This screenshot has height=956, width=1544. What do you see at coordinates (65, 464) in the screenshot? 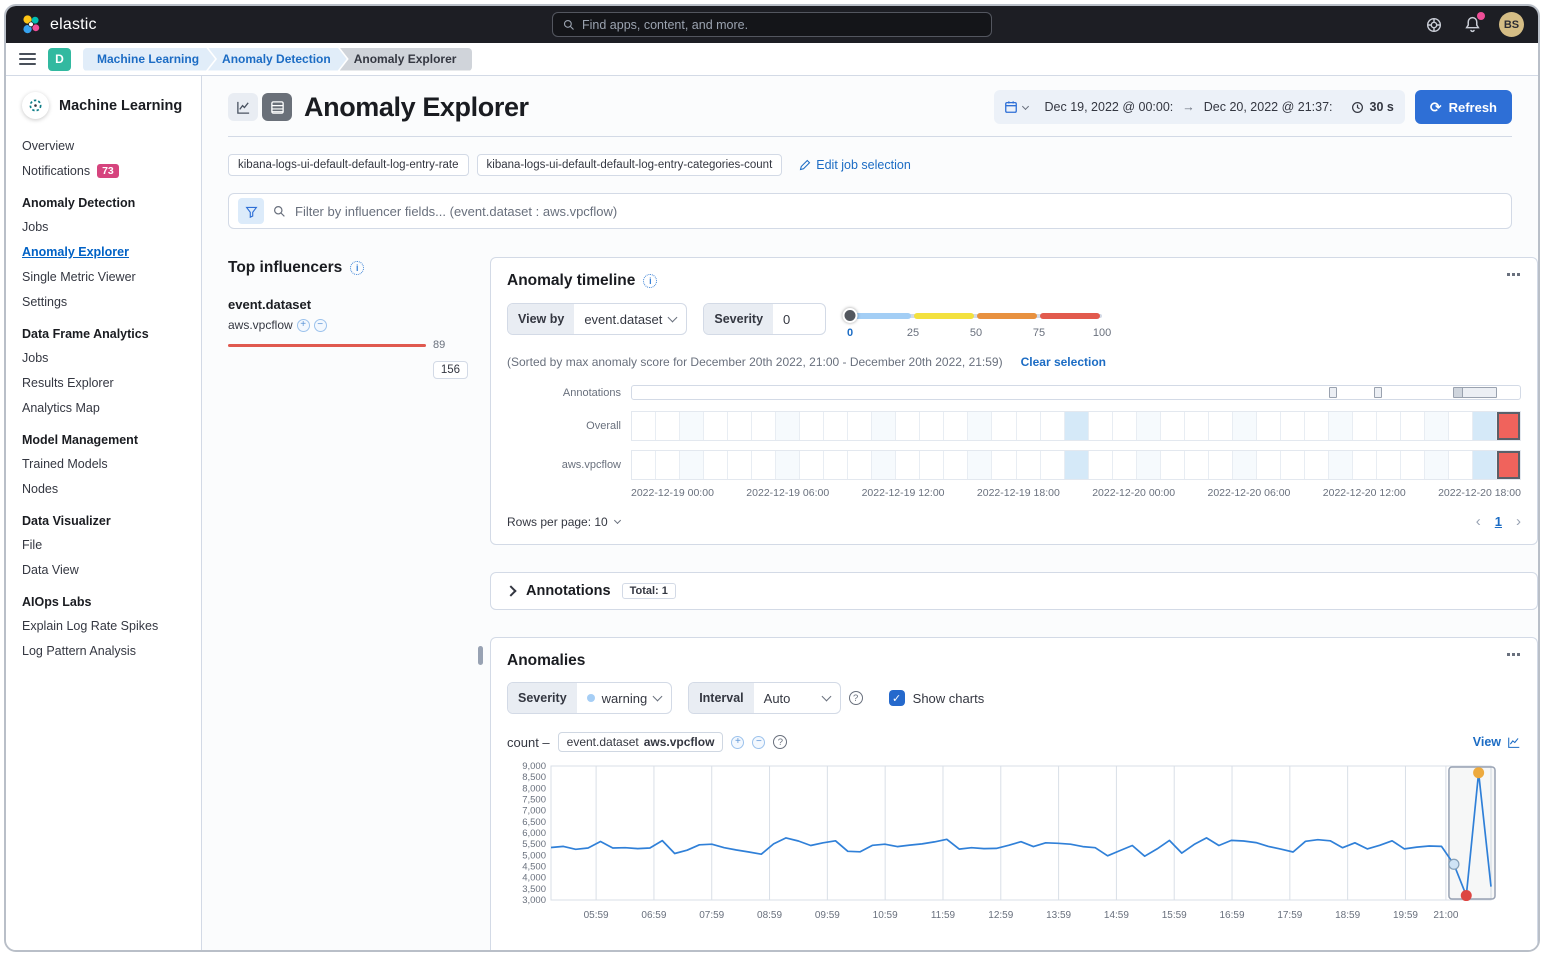
I see `sidebar-item-trained-models: Trained Models` at bounding box center [65, 464].